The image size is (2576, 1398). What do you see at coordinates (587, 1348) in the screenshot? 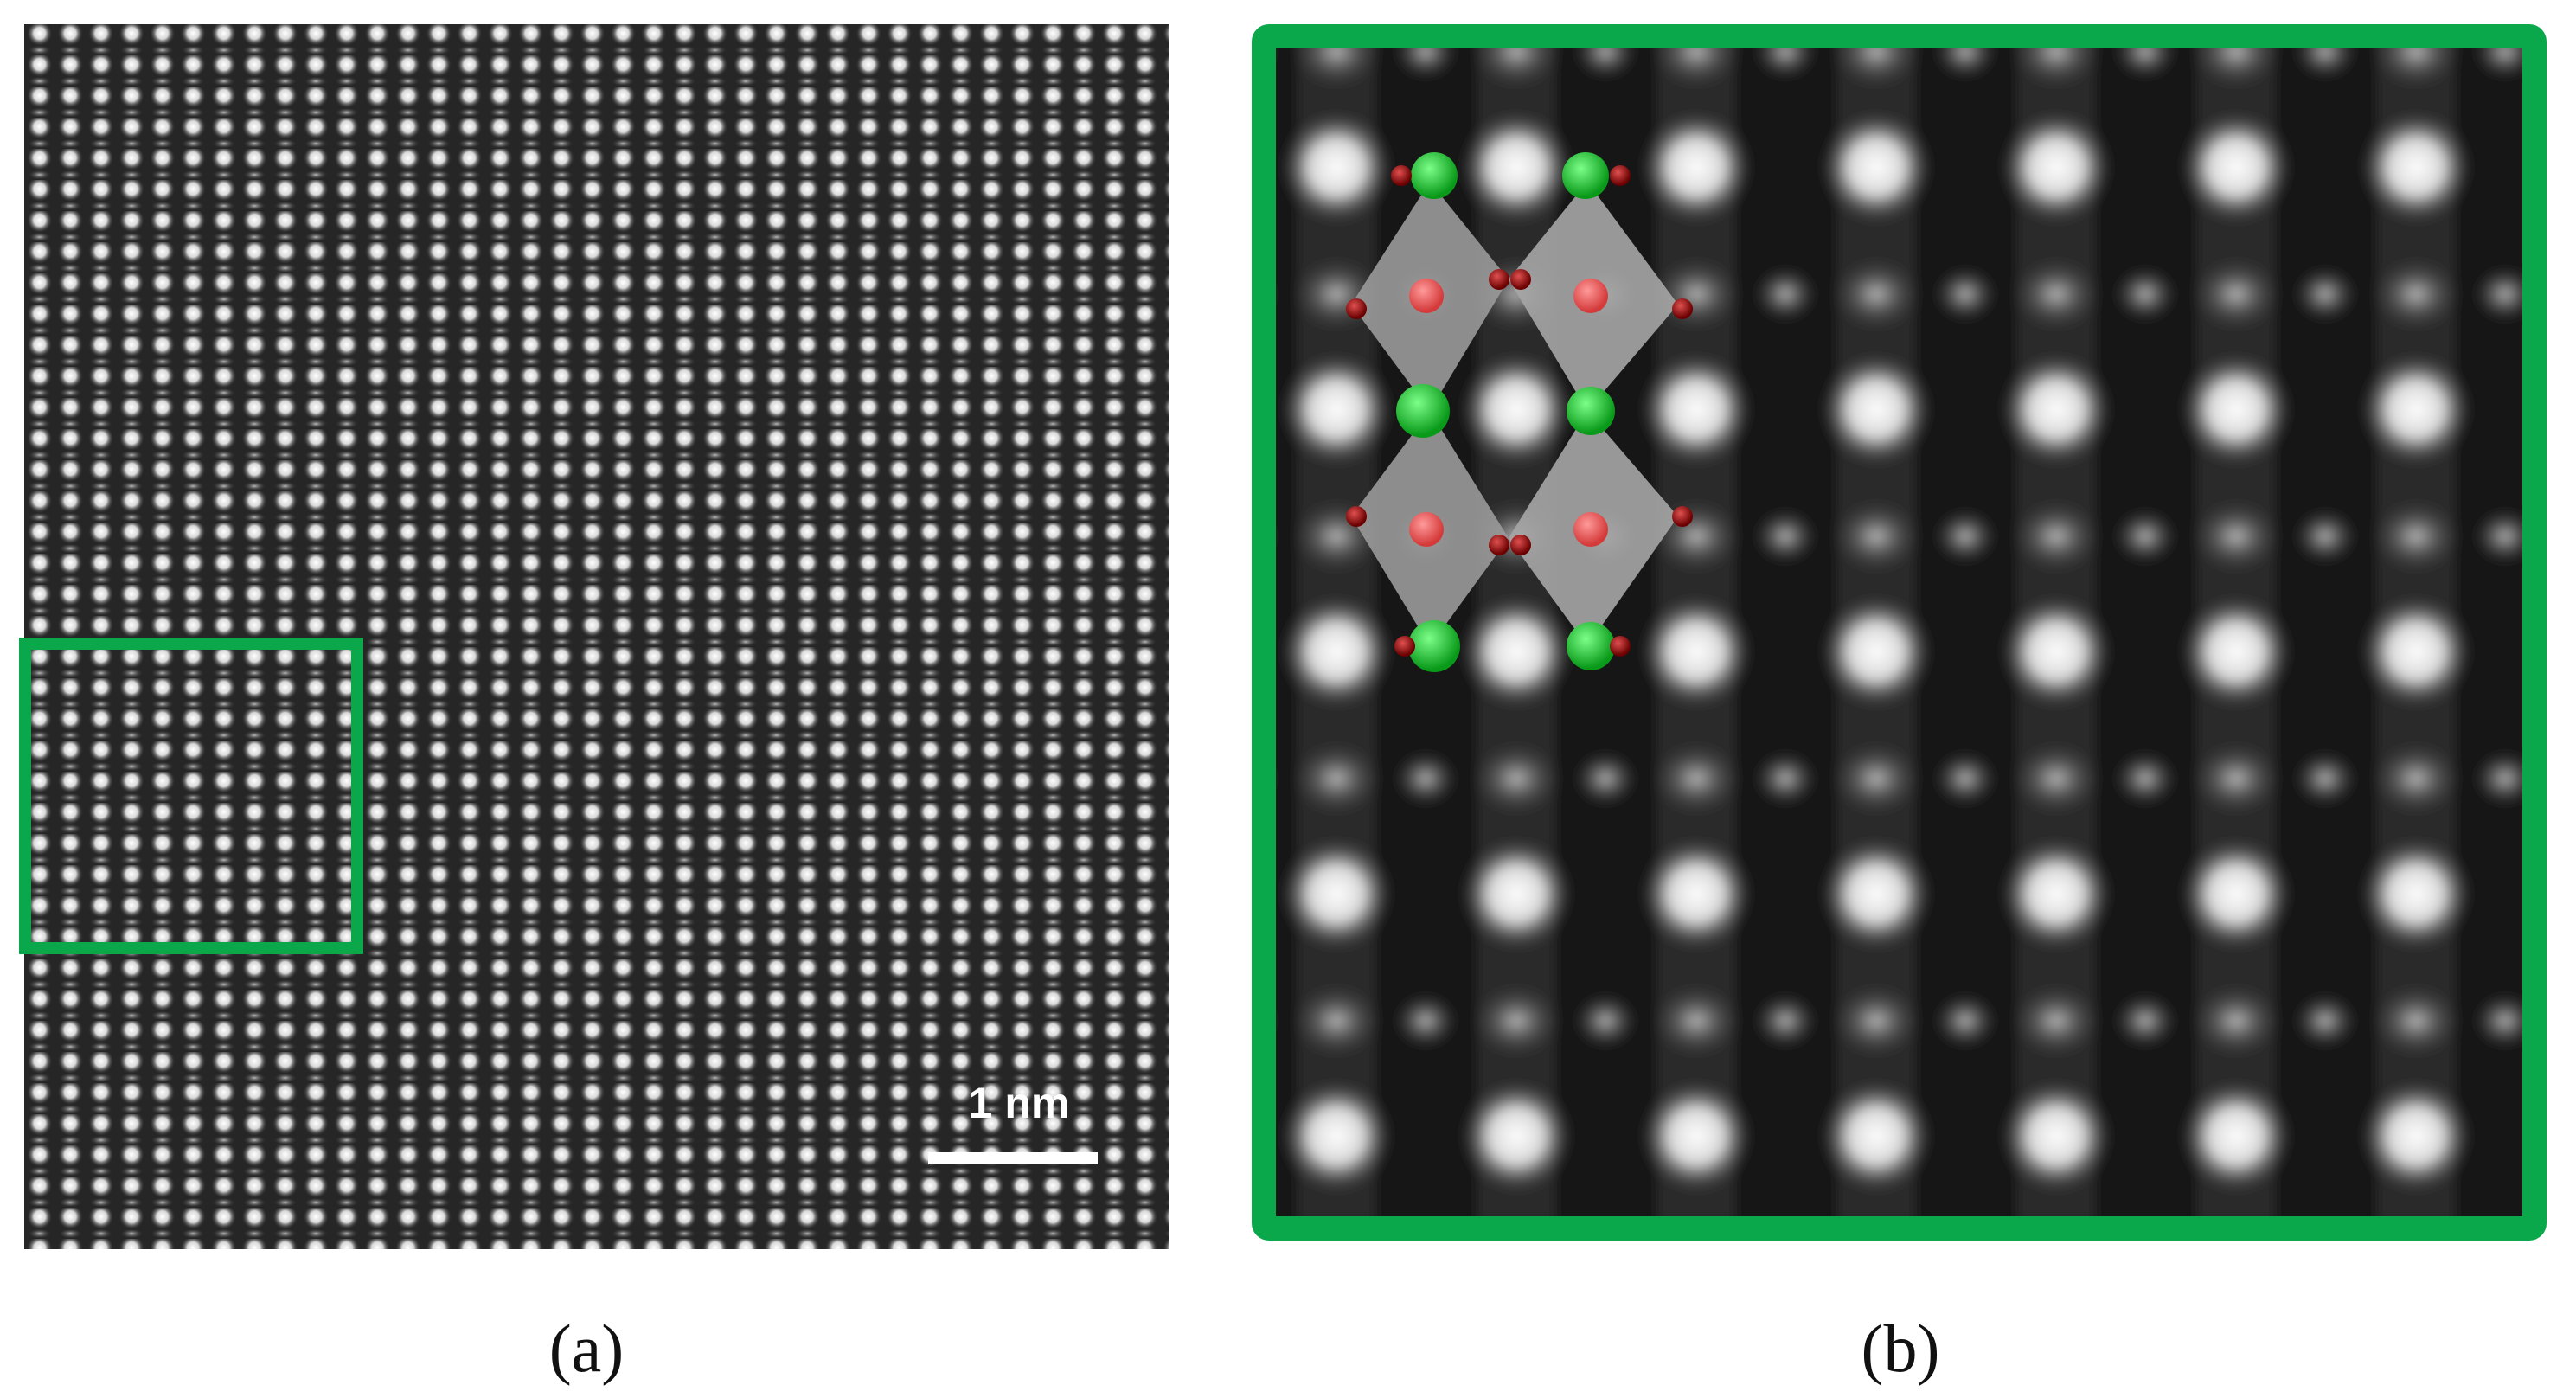
I see `panel-label: (a)` at bounding box center [587, 1348].